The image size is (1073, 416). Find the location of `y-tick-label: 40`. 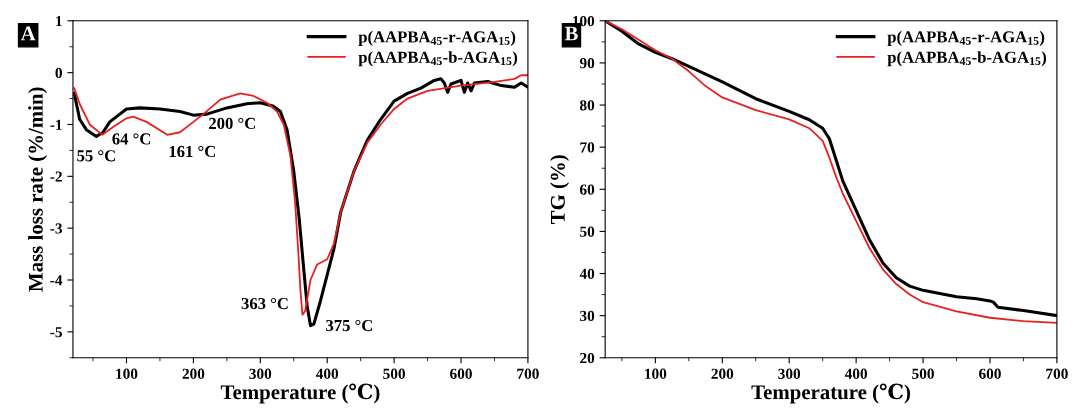

y-tick-label: 40 is located at coordinates (587, 273).